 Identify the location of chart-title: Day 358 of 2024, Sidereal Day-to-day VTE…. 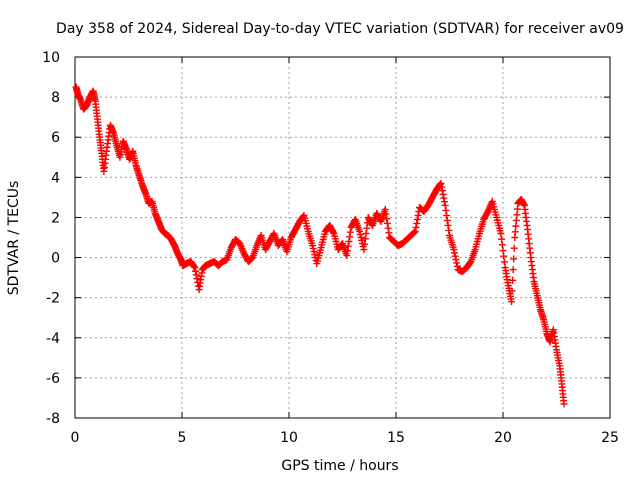
(340, 29).